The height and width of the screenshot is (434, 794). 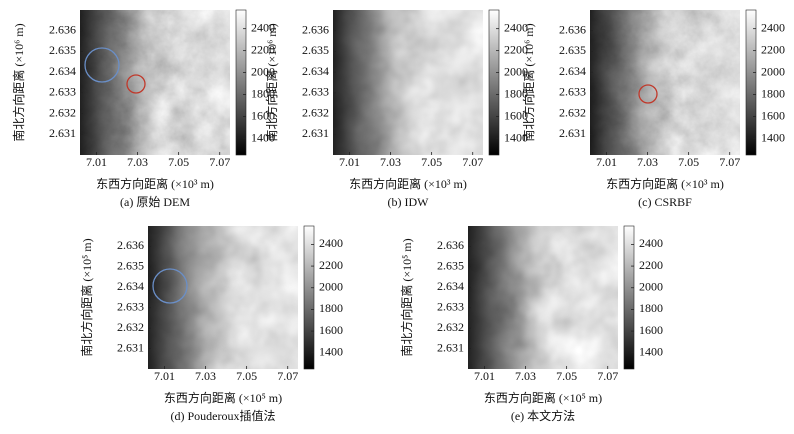 What do you see at coordinates (543, 415) in the screenshot?
I see `caption: (e) 本文方法` at bounding box center [543, 415].